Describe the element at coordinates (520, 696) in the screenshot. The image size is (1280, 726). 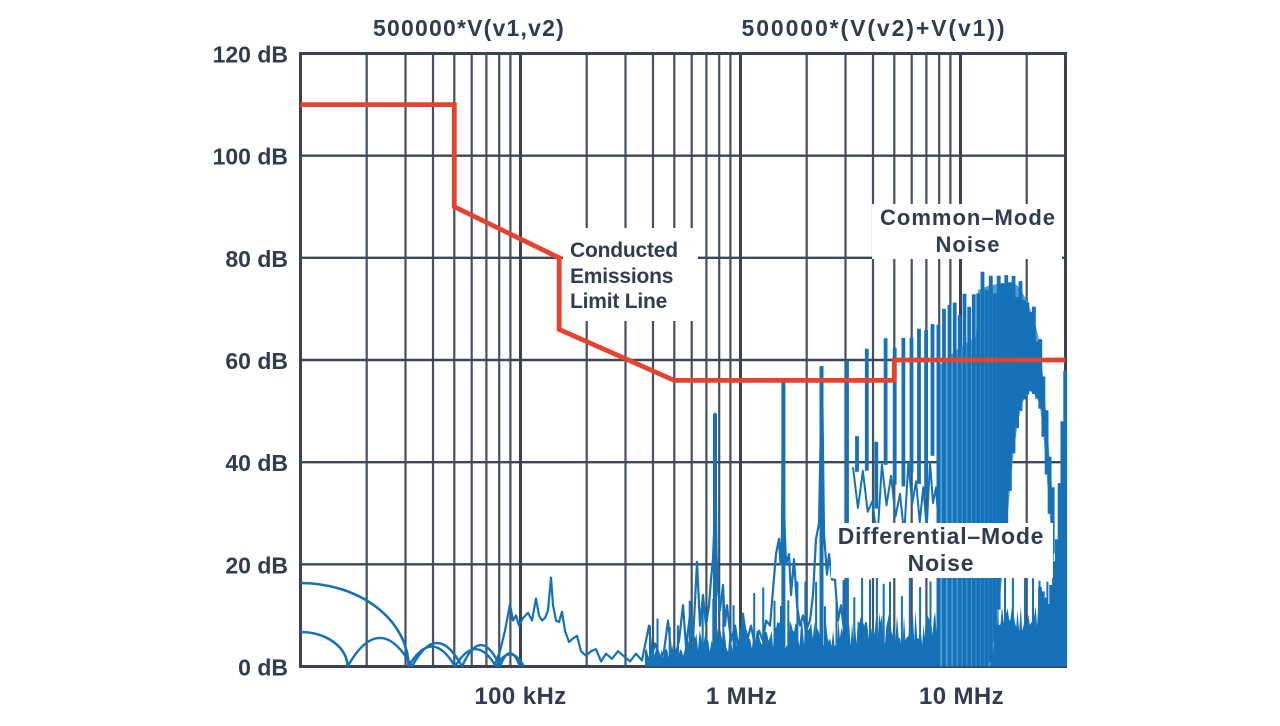
I see `svg-text: 100 kHz` at that location.